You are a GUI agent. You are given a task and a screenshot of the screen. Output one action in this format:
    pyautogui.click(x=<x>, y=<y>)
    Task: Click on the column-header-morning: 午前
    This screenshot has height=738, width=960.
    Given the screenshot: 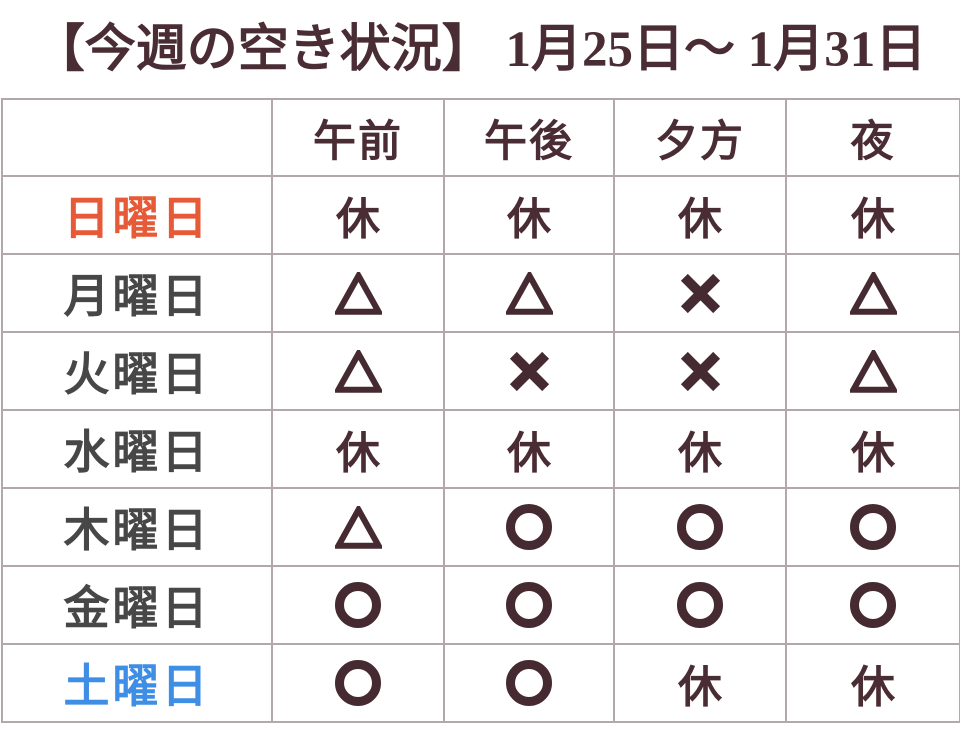 What is the action you would take?
    pyautogui.click(x=358, y=137)
    